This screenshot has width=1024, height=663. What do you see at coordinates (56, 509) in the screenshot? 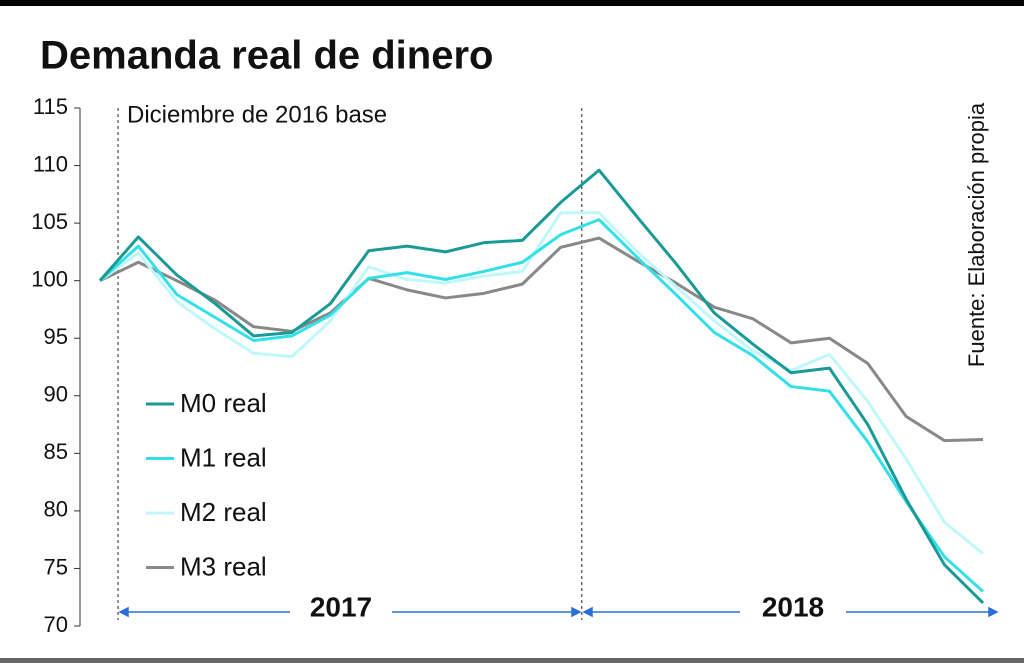
I see `y-tick-label: 80` at bounding box center [56, 509].